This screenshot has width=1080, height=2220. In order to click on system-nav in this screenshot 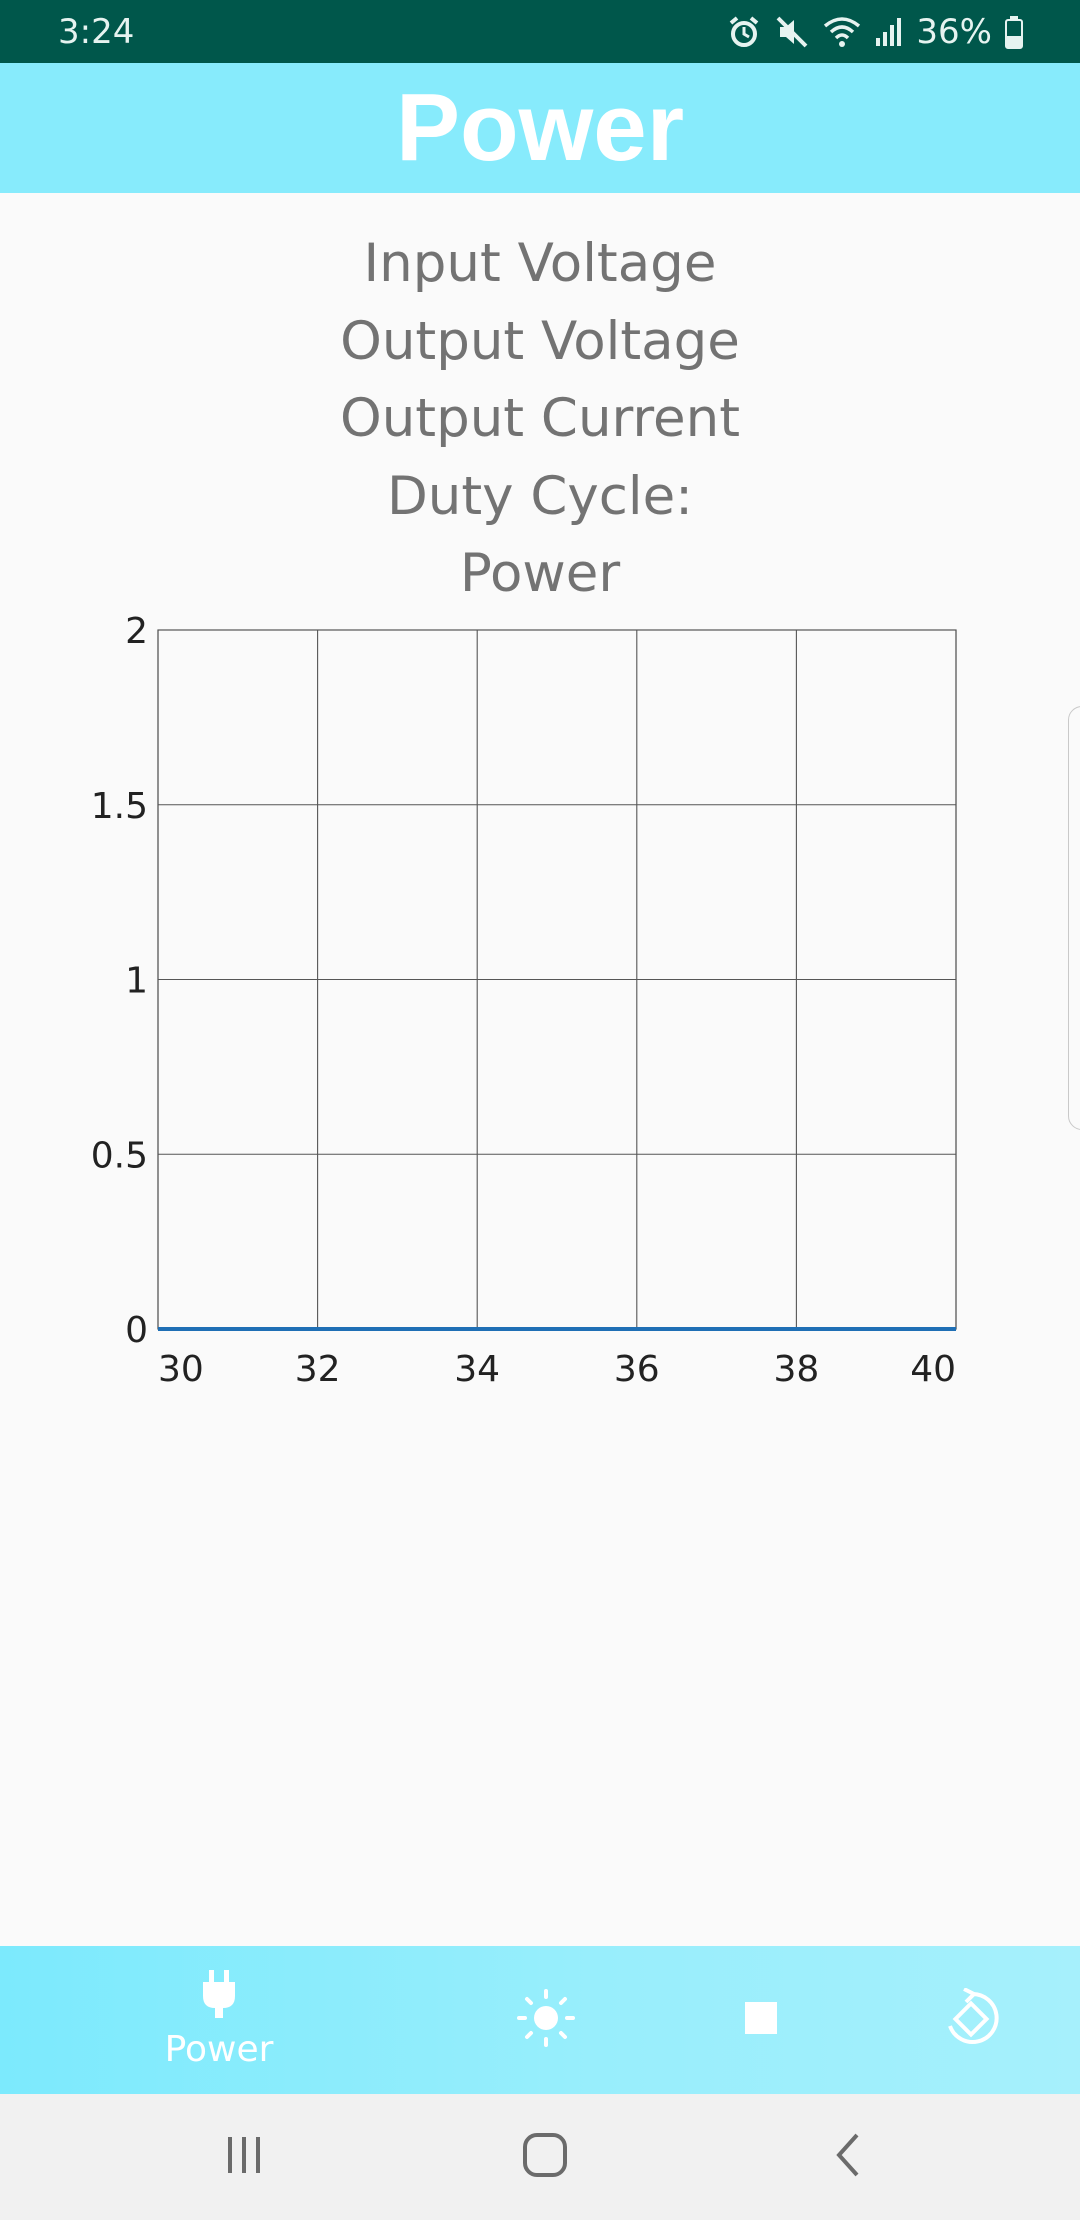, I will do `click(540, 2157)`.